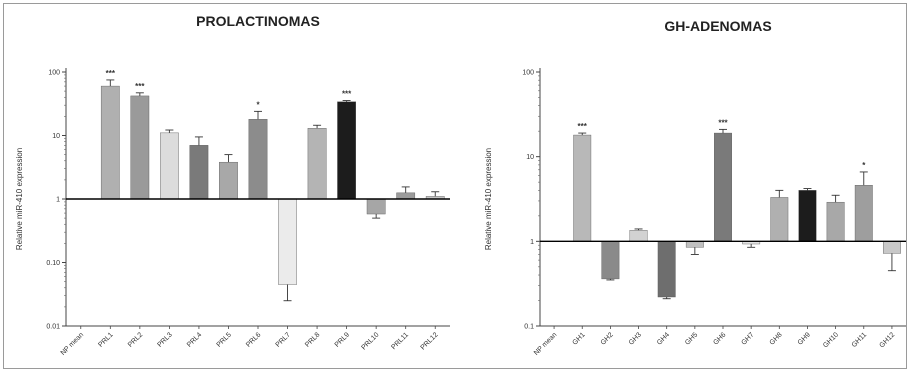 This screenshot has height=372, width=912. Describe the element at coordinates (488, 199) in the screenshot. I see `gh-y-axis-label: Relative miR-410 expression` at that location.